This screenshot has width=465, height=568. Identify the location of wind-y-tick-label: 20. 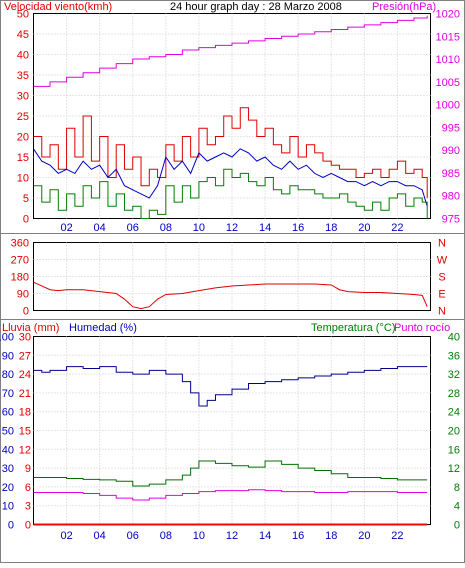
(23, 138).